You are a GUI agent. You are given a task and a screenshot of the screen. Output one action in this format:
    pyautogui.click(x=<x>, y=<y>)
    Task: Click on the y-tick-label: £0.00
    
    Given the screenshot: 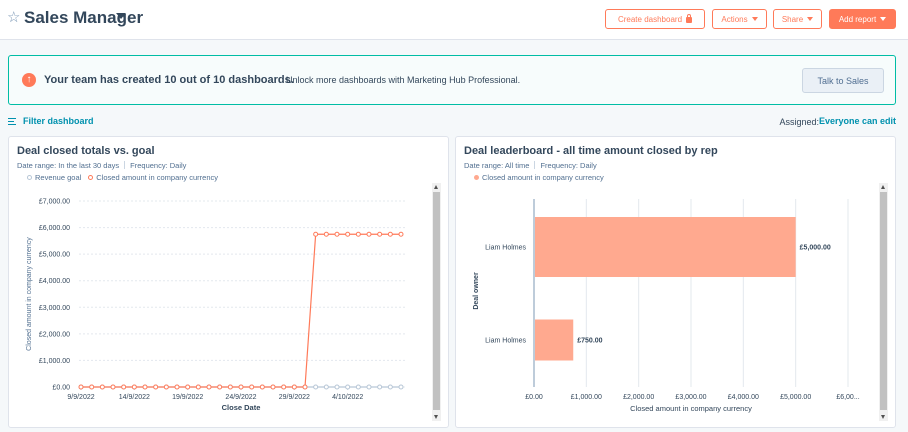 What is the action you would take?
    pyautogui.click(x=61, y=388)
    